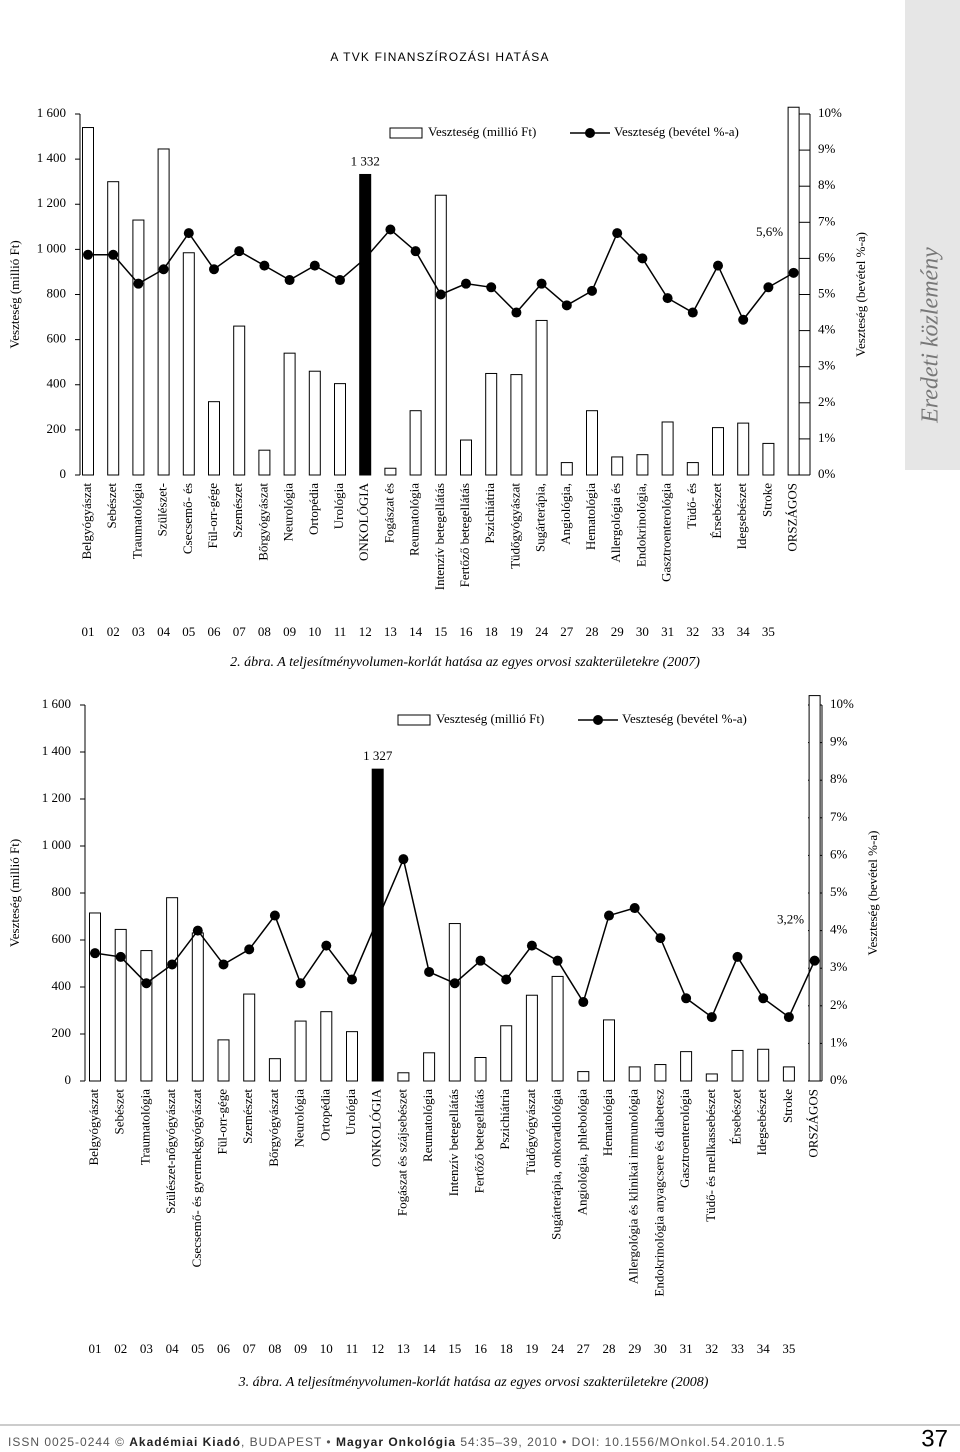  Describe the element at coordinates (288, 512) in the screenshot. I see `category-label: Neurológia` at that location.